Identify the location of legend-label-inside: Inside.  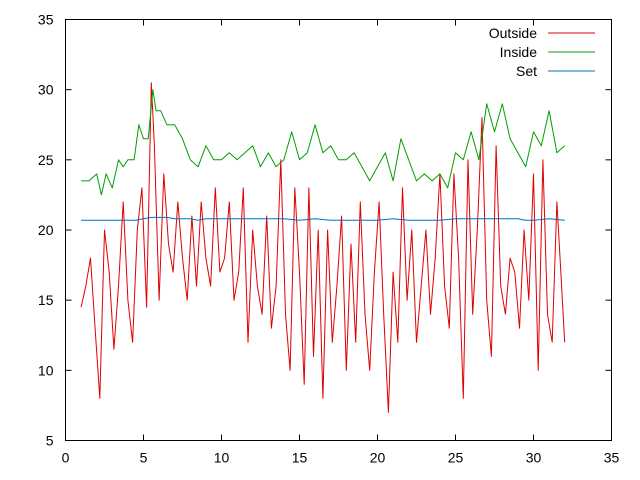
(519, 52).